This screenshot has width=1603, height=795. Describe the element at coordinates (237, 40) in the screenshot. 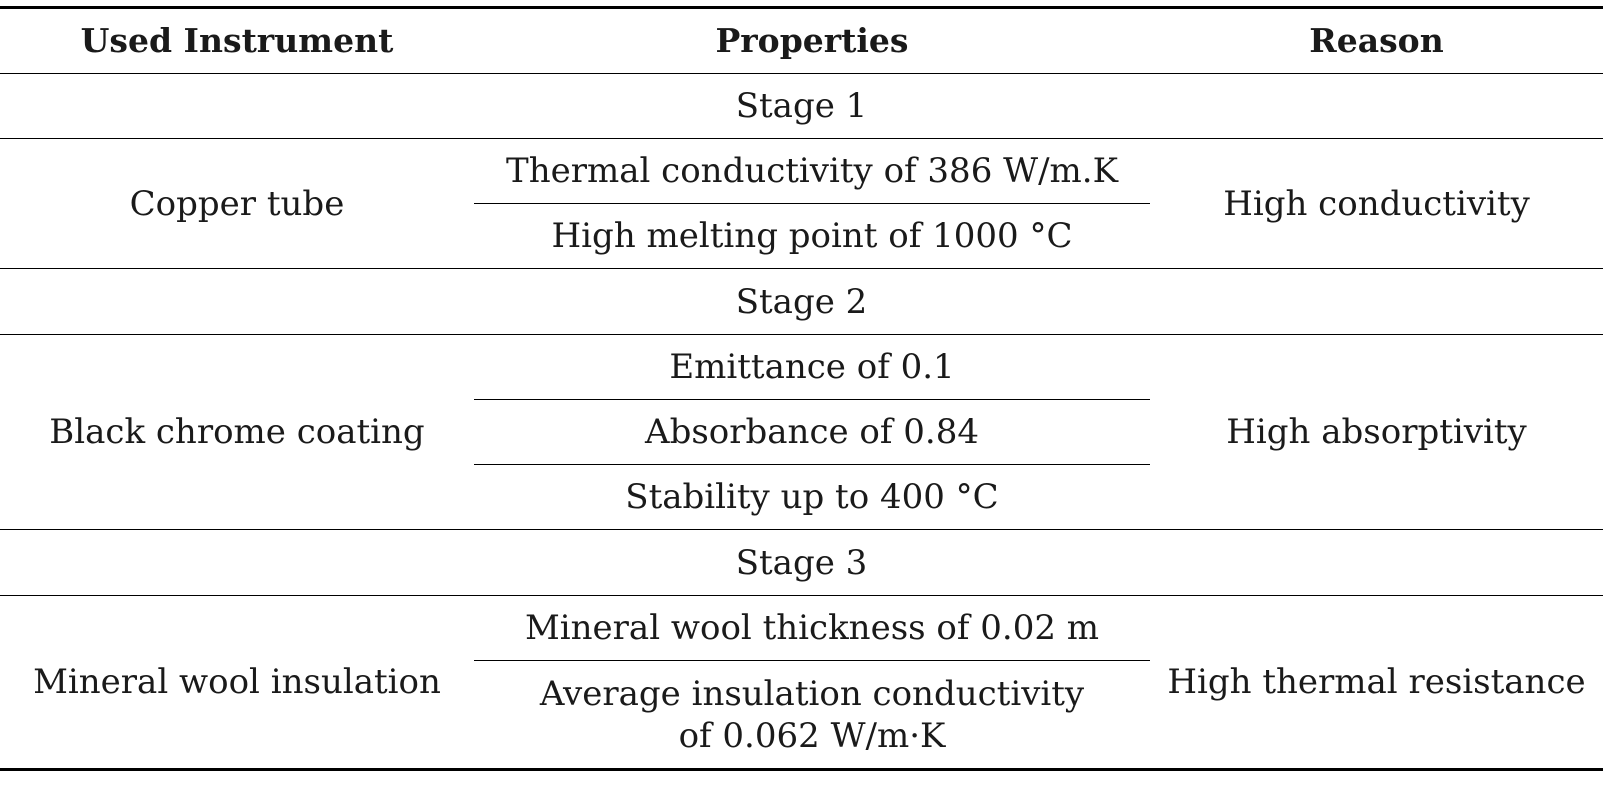

I see `header-used-instrument: Used Instrument` at that location.